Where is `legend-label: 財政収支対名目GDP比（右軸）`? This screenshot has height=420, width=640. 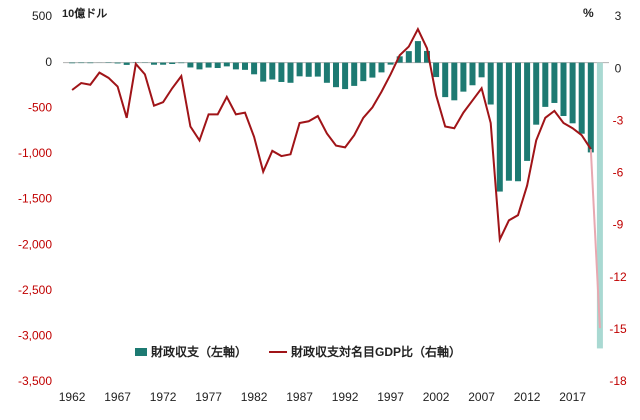
legend-label: 財政収支対名目GDP比（右軸） is located at coordinates (375, 351).